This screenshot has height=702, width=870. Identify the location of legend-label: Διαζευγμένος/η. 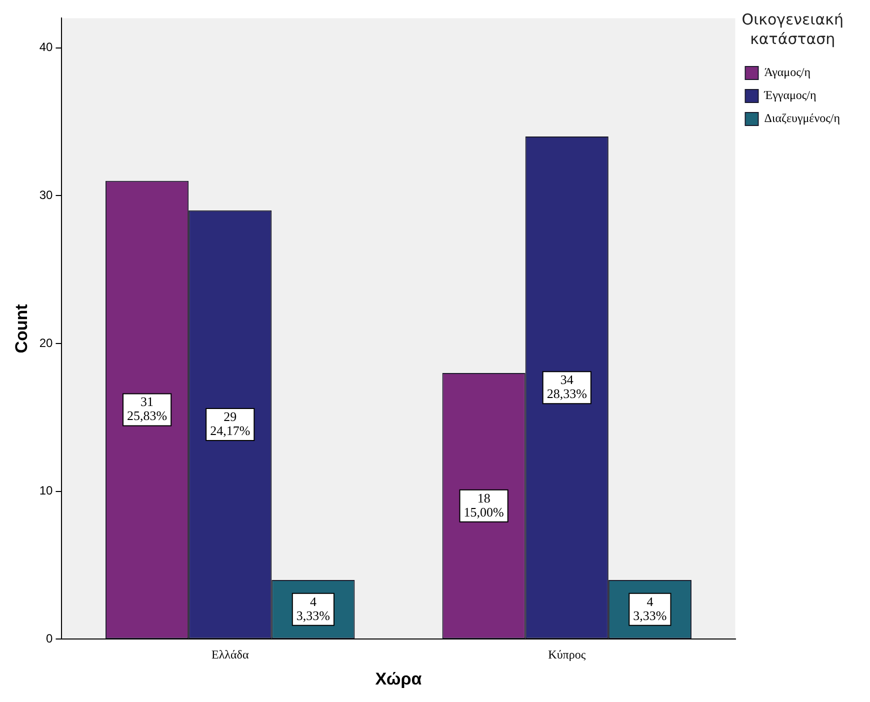
(802, 118).